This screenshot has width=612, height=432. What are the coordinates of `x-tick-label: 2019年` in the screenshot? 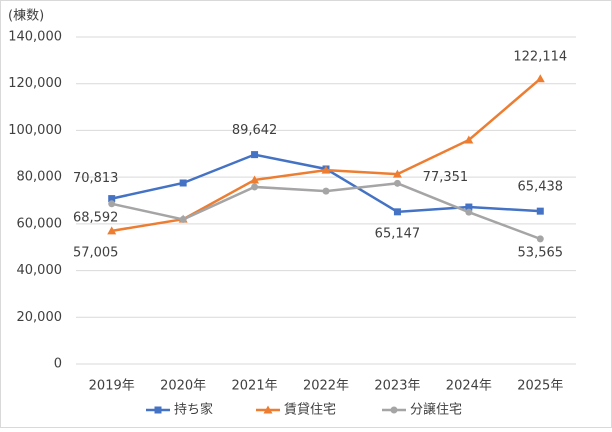 It's located at (112, 386).